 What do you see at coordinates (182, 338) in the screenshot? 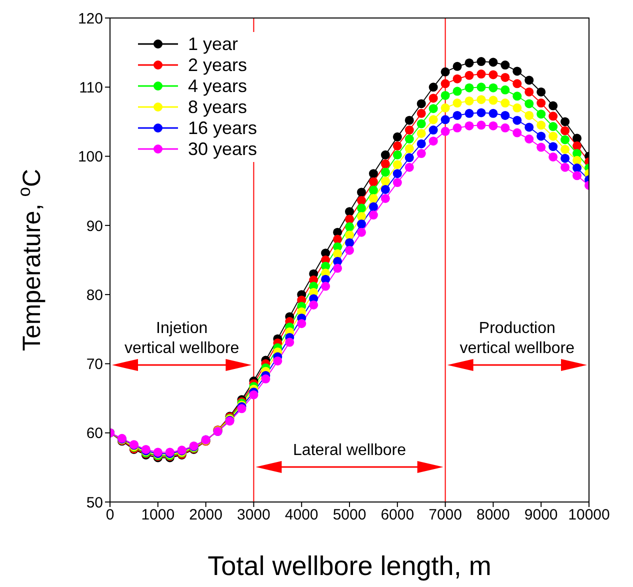
I see `annotation: Injetion vertical wellbore` at bounding box center [182, 338].